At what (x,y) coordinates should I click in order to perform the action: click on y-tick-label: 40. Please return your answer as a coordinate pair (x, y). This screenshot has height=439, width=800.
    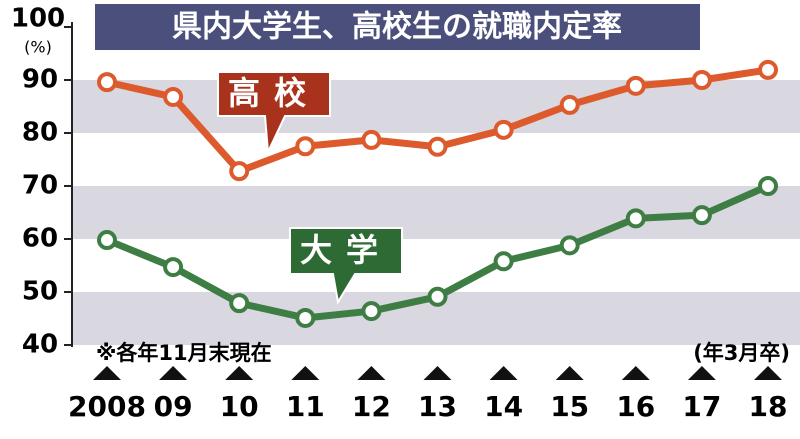
    Looking at the image, I should click on (40, 345).